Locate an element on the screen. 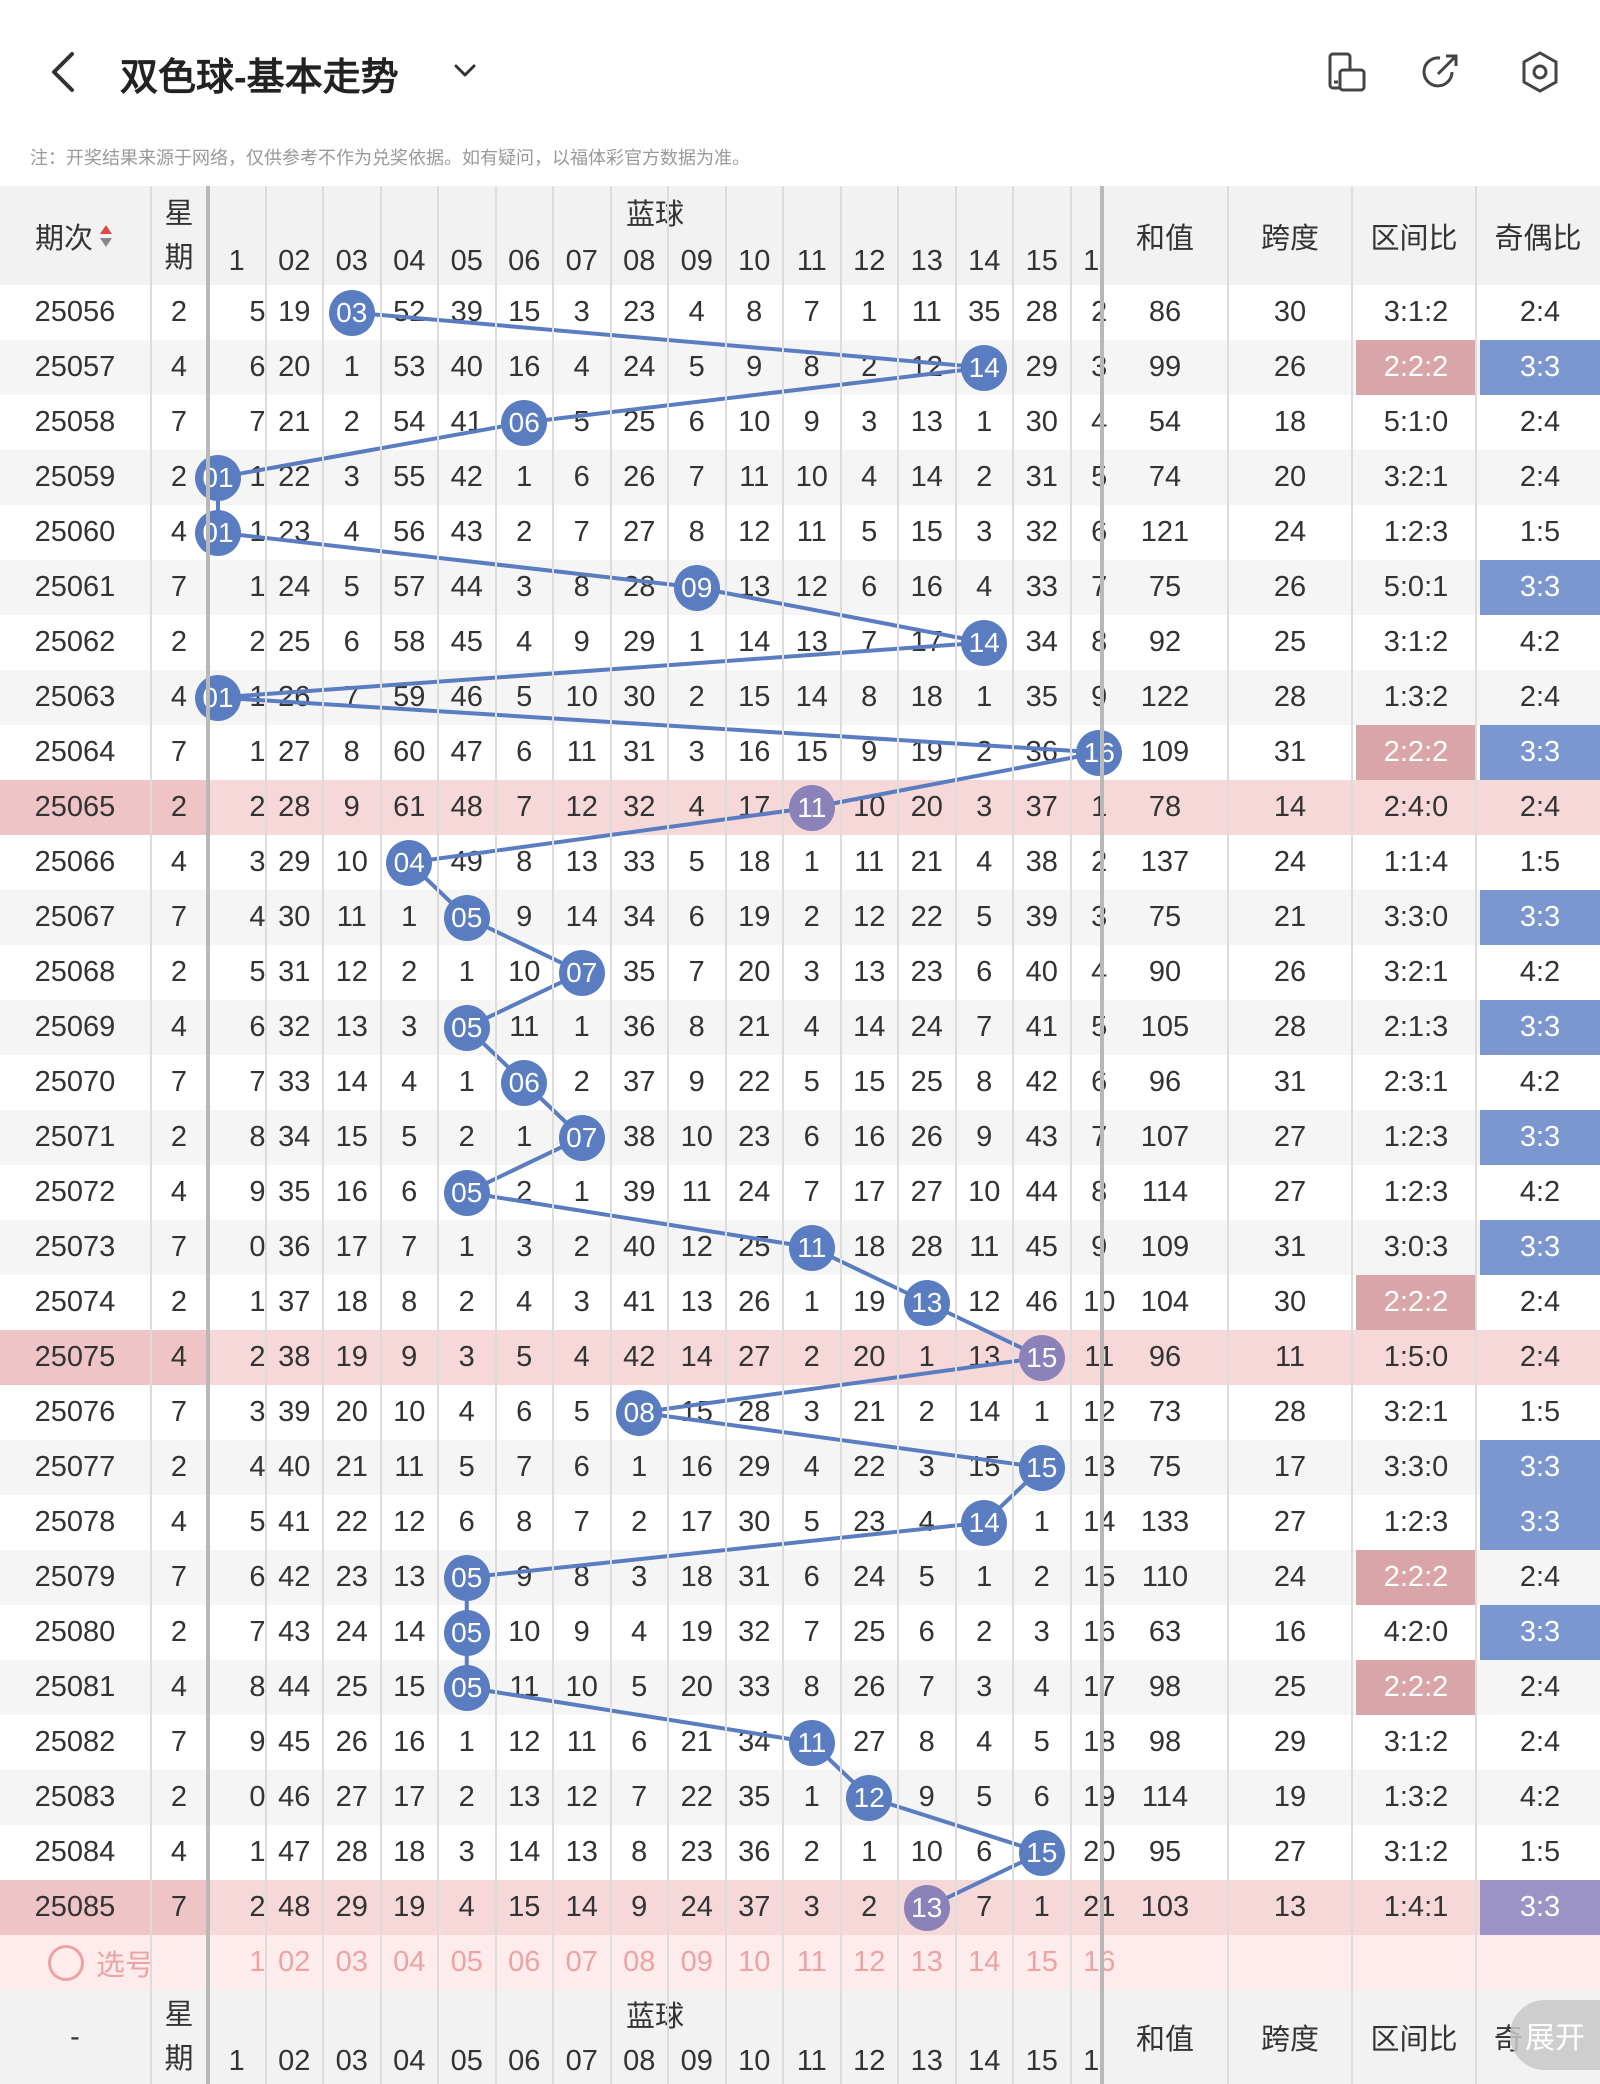 This screenshot has width=1600, height=2084. select-number: 07 is located at coordinates (581, 1962).